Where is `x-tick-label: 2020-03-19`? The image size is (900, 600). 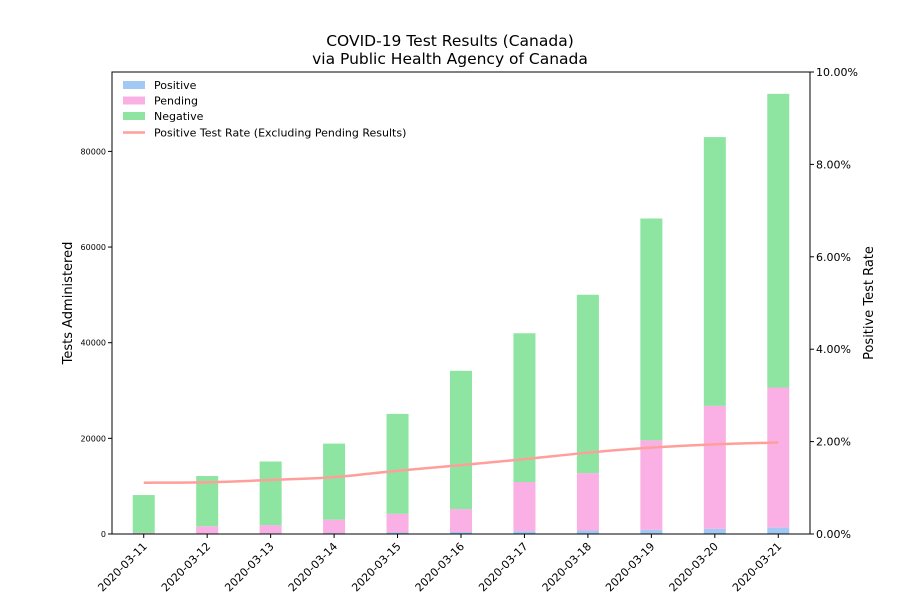 x-tick-label: 2020-03-19 is located at coordinates (630, 567).